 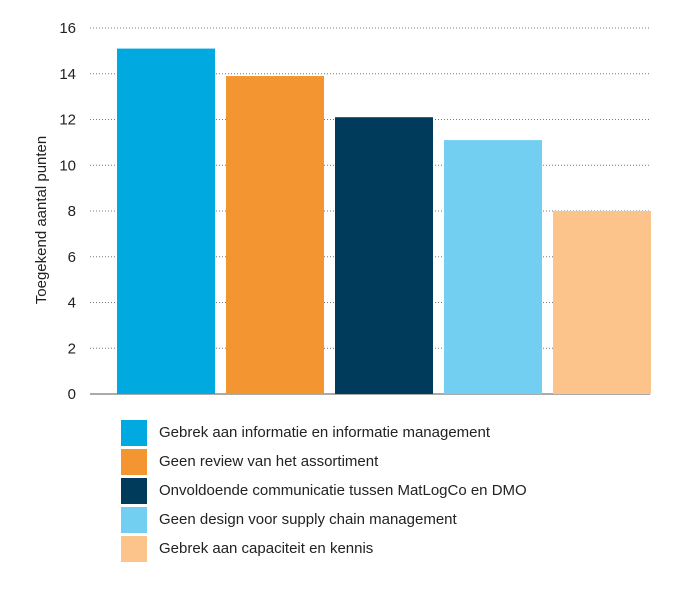 I want to click on y-tick-label: 4, so click(x=72, y=303).